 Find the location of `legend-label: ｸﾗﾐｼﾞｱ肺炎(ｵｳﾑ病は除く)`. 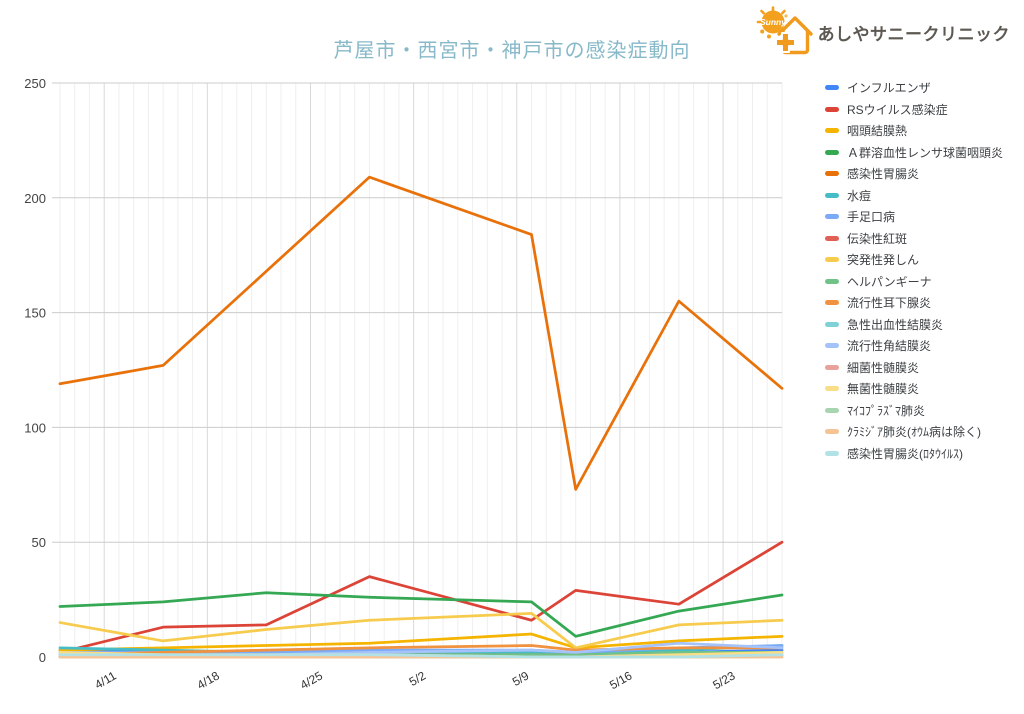

legend-label: ｸﾗﾐｼﾞｱ肺炎(ｵｳﾑ病は除く) is located at coordinates (914, 432).